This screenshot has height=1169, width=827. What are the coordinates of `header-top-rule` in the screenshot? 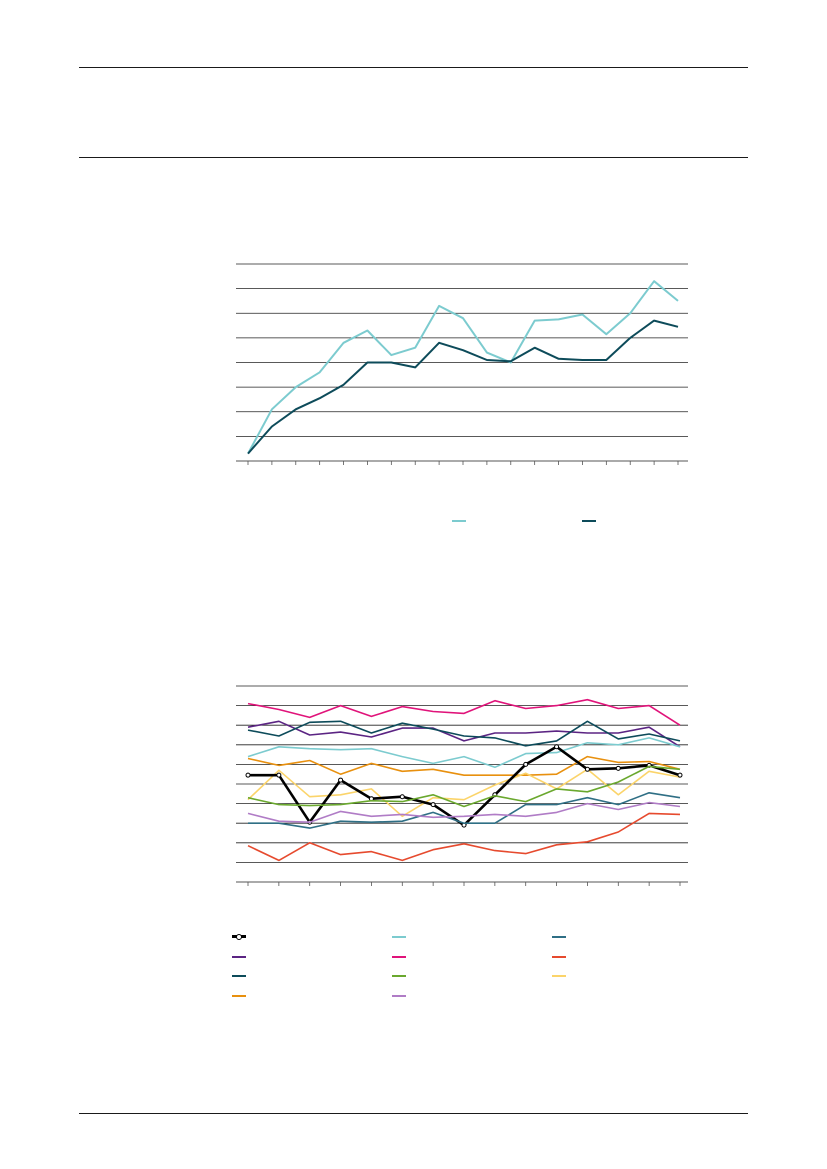 It's located at (413, 67).